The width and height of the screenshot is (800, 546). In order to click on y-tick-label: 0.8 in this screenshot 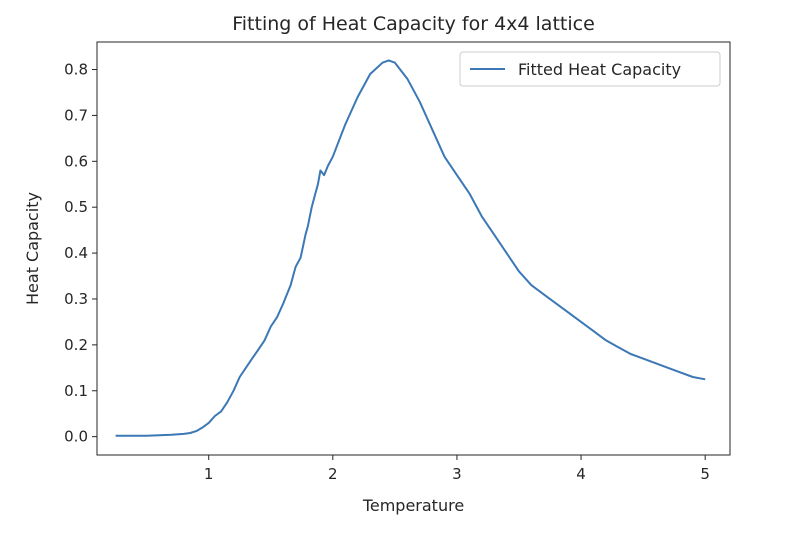, I will do `click(76, 70)`.